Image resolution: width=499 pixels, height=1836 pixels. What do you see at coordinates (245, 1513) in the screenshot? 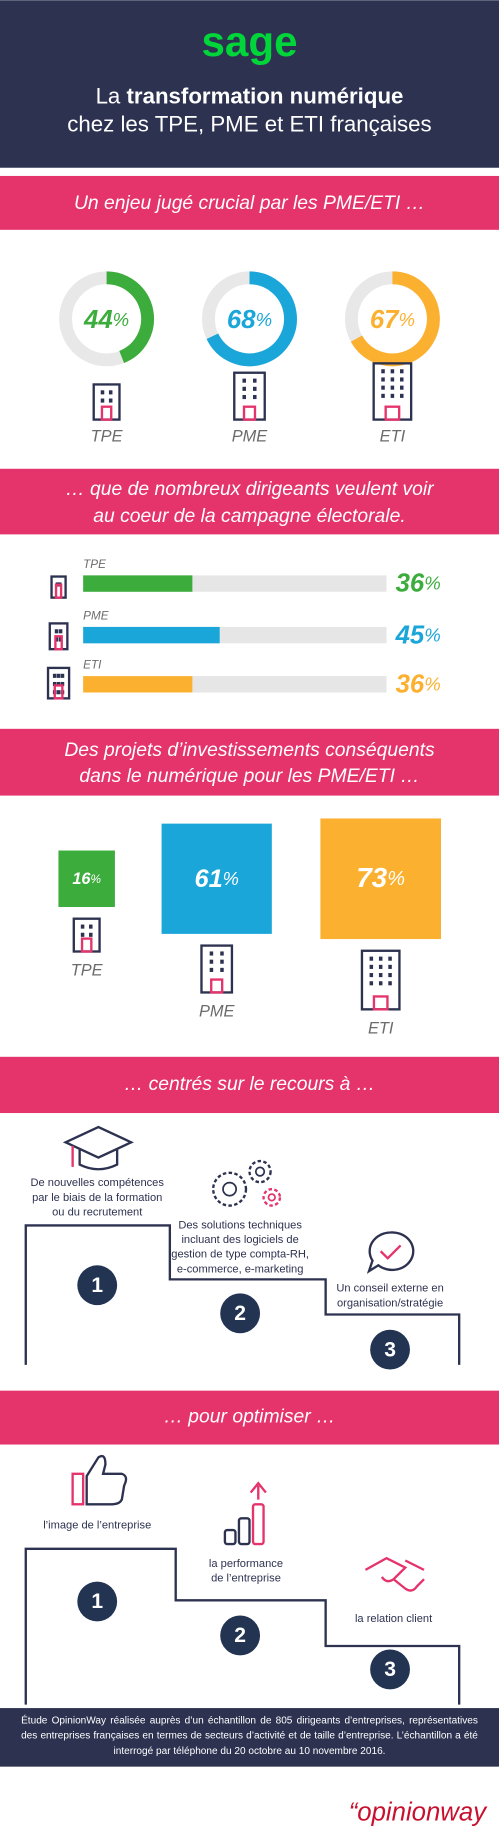
I see `growth-icon` at bounding box center [245, 1513].